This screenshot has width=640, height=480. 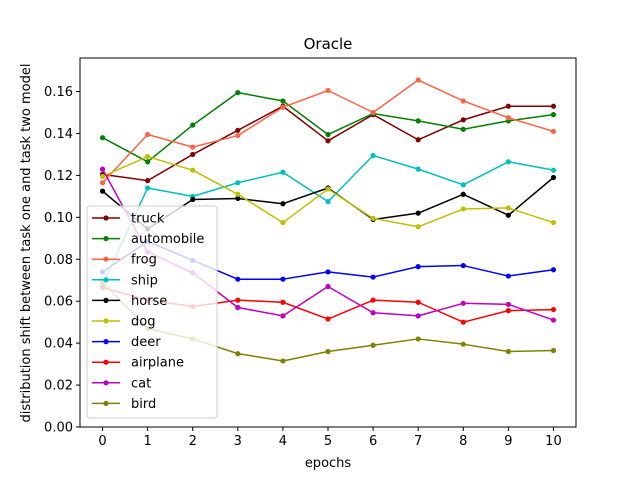 I want to click on legend-entry-frog: frog, so click(x=124, y=260).